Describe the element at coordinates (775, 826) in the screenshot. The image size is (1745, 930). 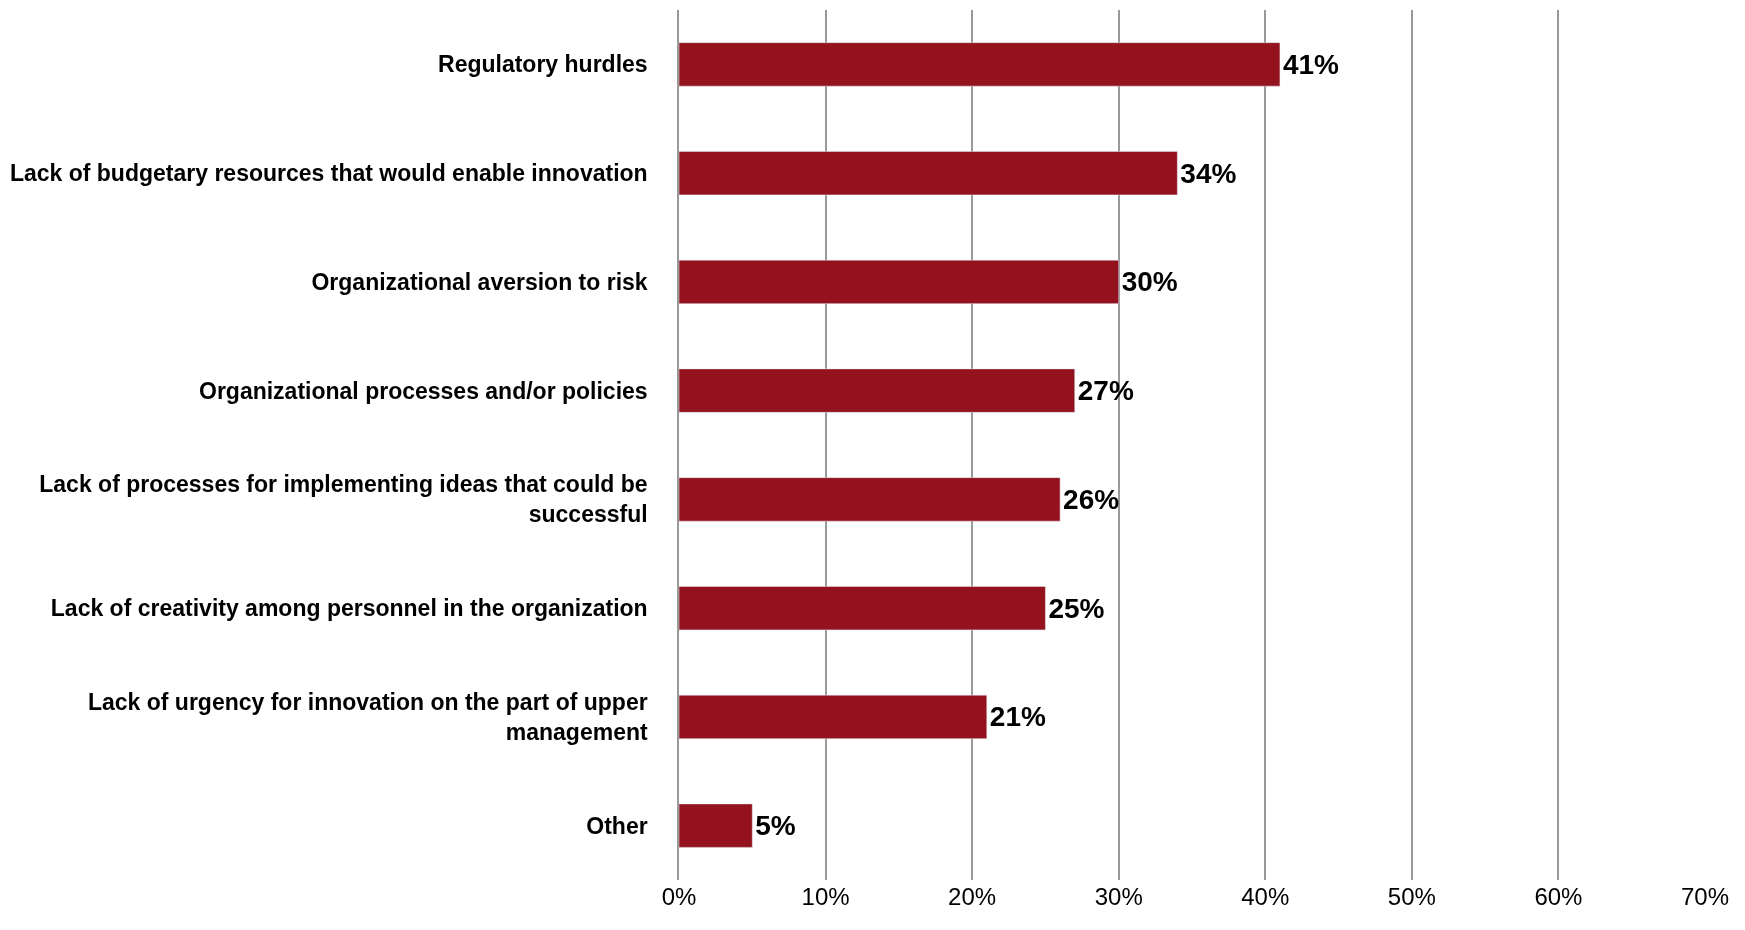
I see `data-label: 5%` at that location.